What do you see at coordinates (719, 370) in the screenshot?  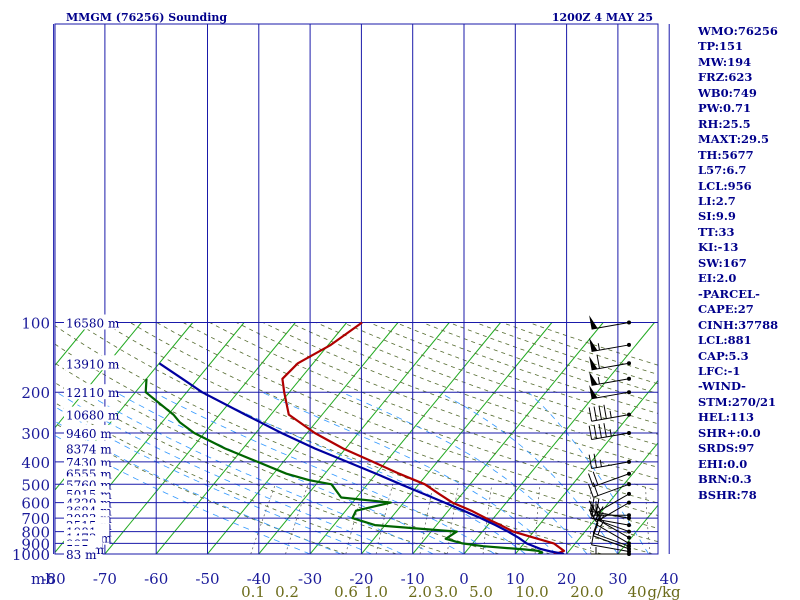 I see `sounding-index-22: LFC:-1` at bounding box center [719, 370].